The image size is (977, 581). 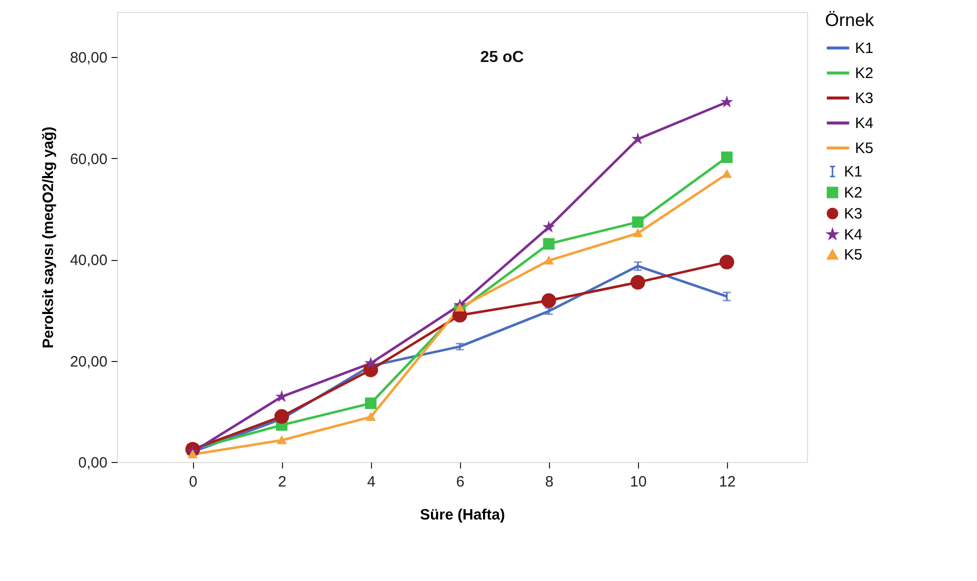 What do you see at coordinates (89, 261) in the screenshot?
I see `y-tick-label: 40,00` at bounding box center [89, 261].